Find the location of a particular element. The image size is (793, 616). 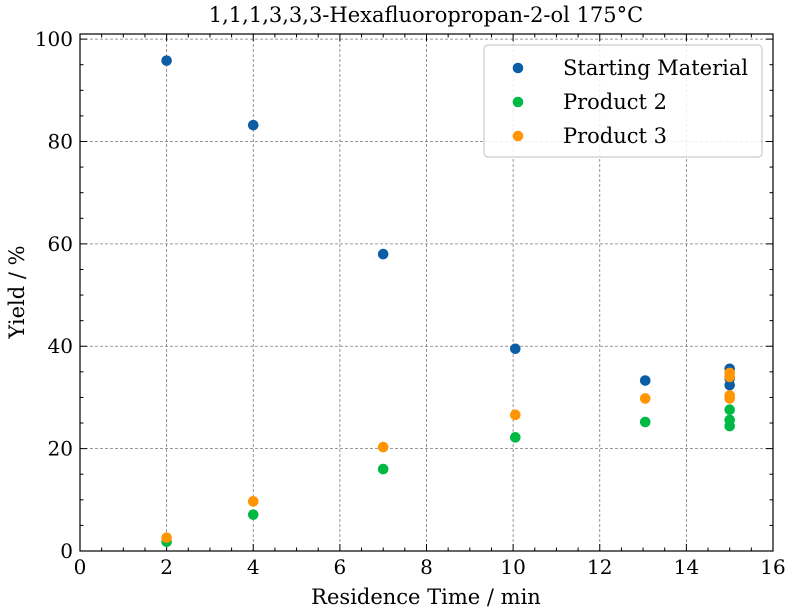

y-tick-label: 40 is located at coordinates (60, 346).